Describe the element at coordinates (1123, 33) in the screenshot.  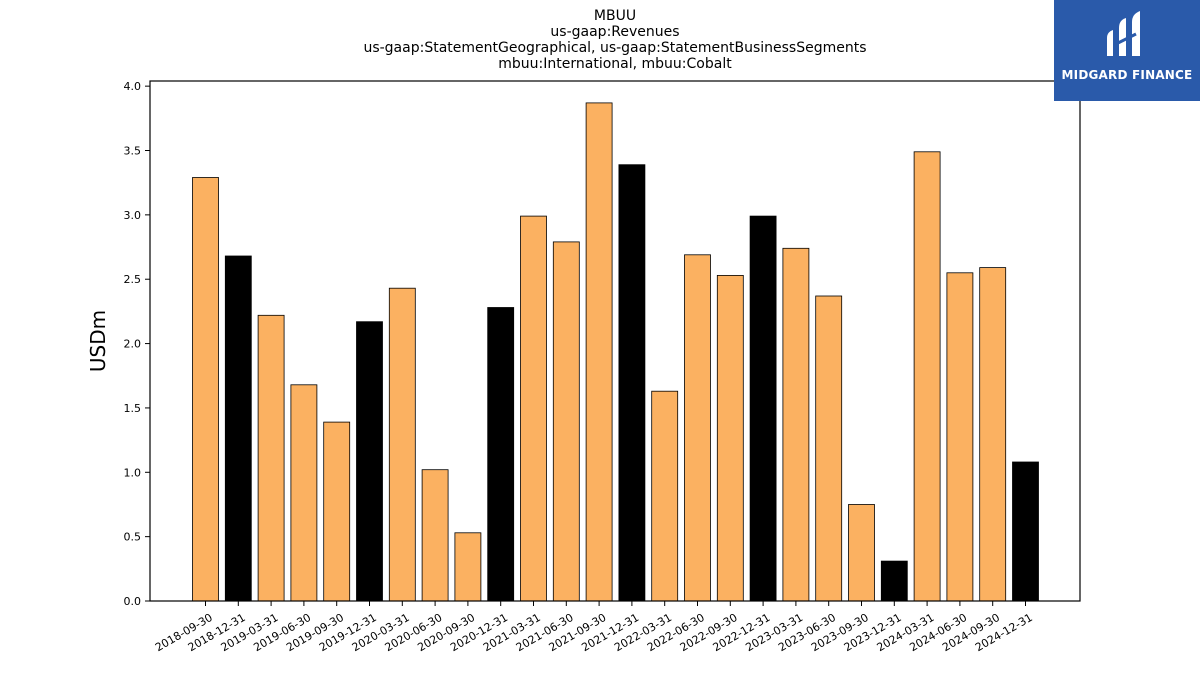
I see `midgard-logo-mark-icon` at that location.